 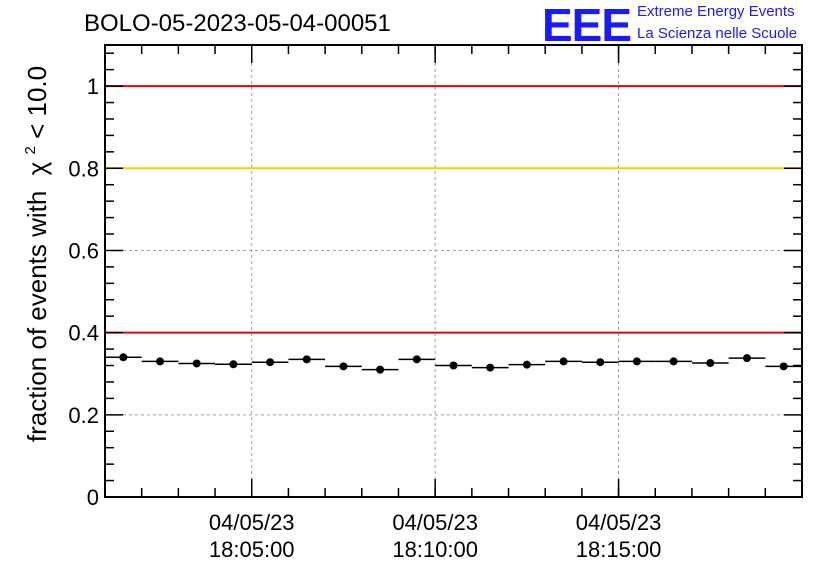 I want to click on logo-line-2: La Scienza nelle Scuole, so click(x=717, y=33).